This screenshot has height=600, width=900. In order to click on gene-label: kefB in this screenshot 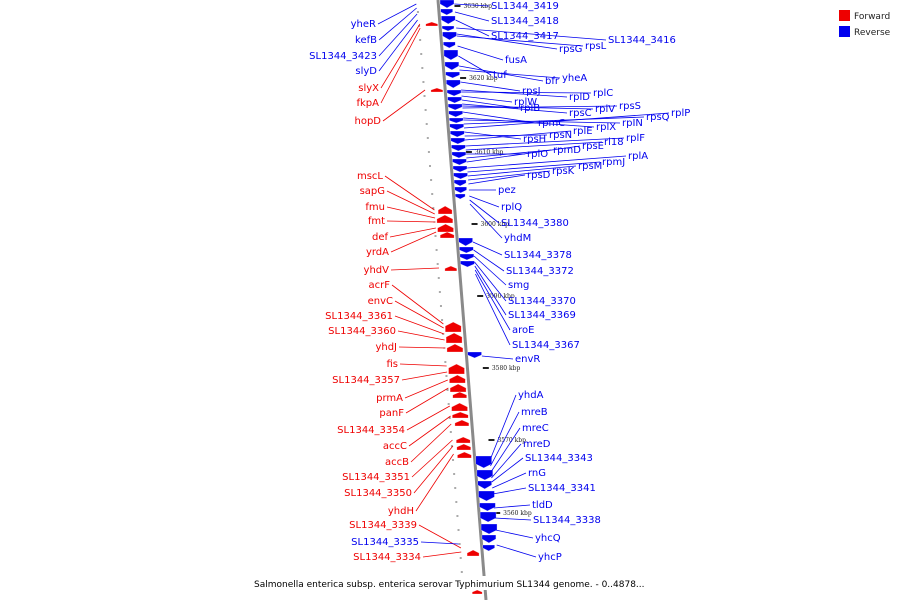, I will do `click(366, 40)`.